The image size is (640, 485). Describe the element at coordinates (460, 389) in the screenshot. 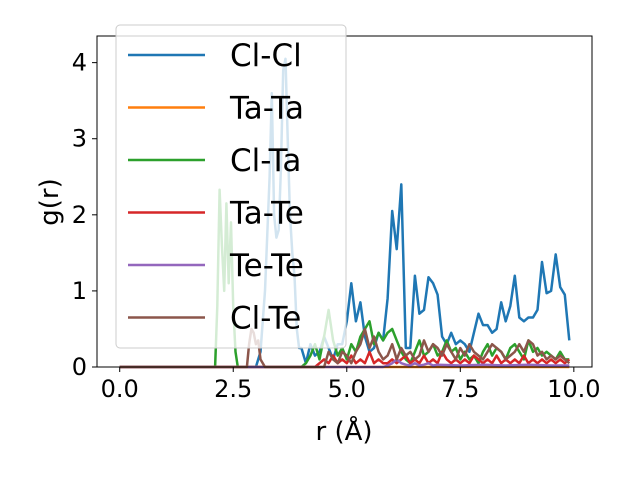

I see `x-tick-label: 7.5` at that location.